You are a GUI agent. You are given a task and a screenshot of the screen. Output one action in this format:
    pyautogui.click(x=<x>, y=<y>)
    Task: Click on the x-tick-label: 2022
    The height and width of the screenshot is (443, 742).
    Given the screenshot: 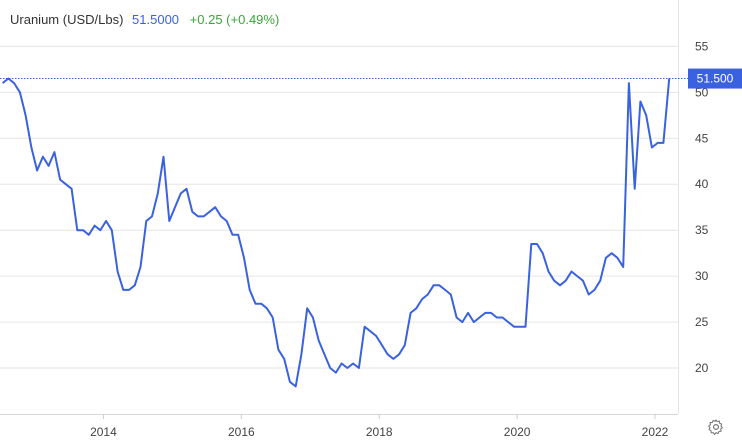 What is the action you would take?
    pyautogui.click(x=655, y=432)
    